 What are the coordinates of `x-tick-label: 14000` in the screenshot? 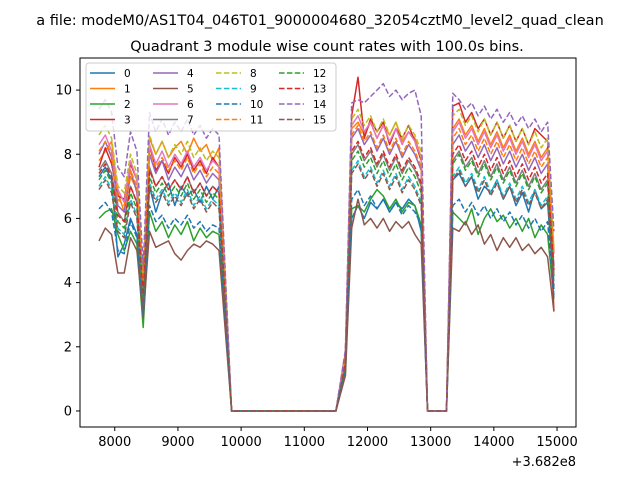 It's located at (493, 442).